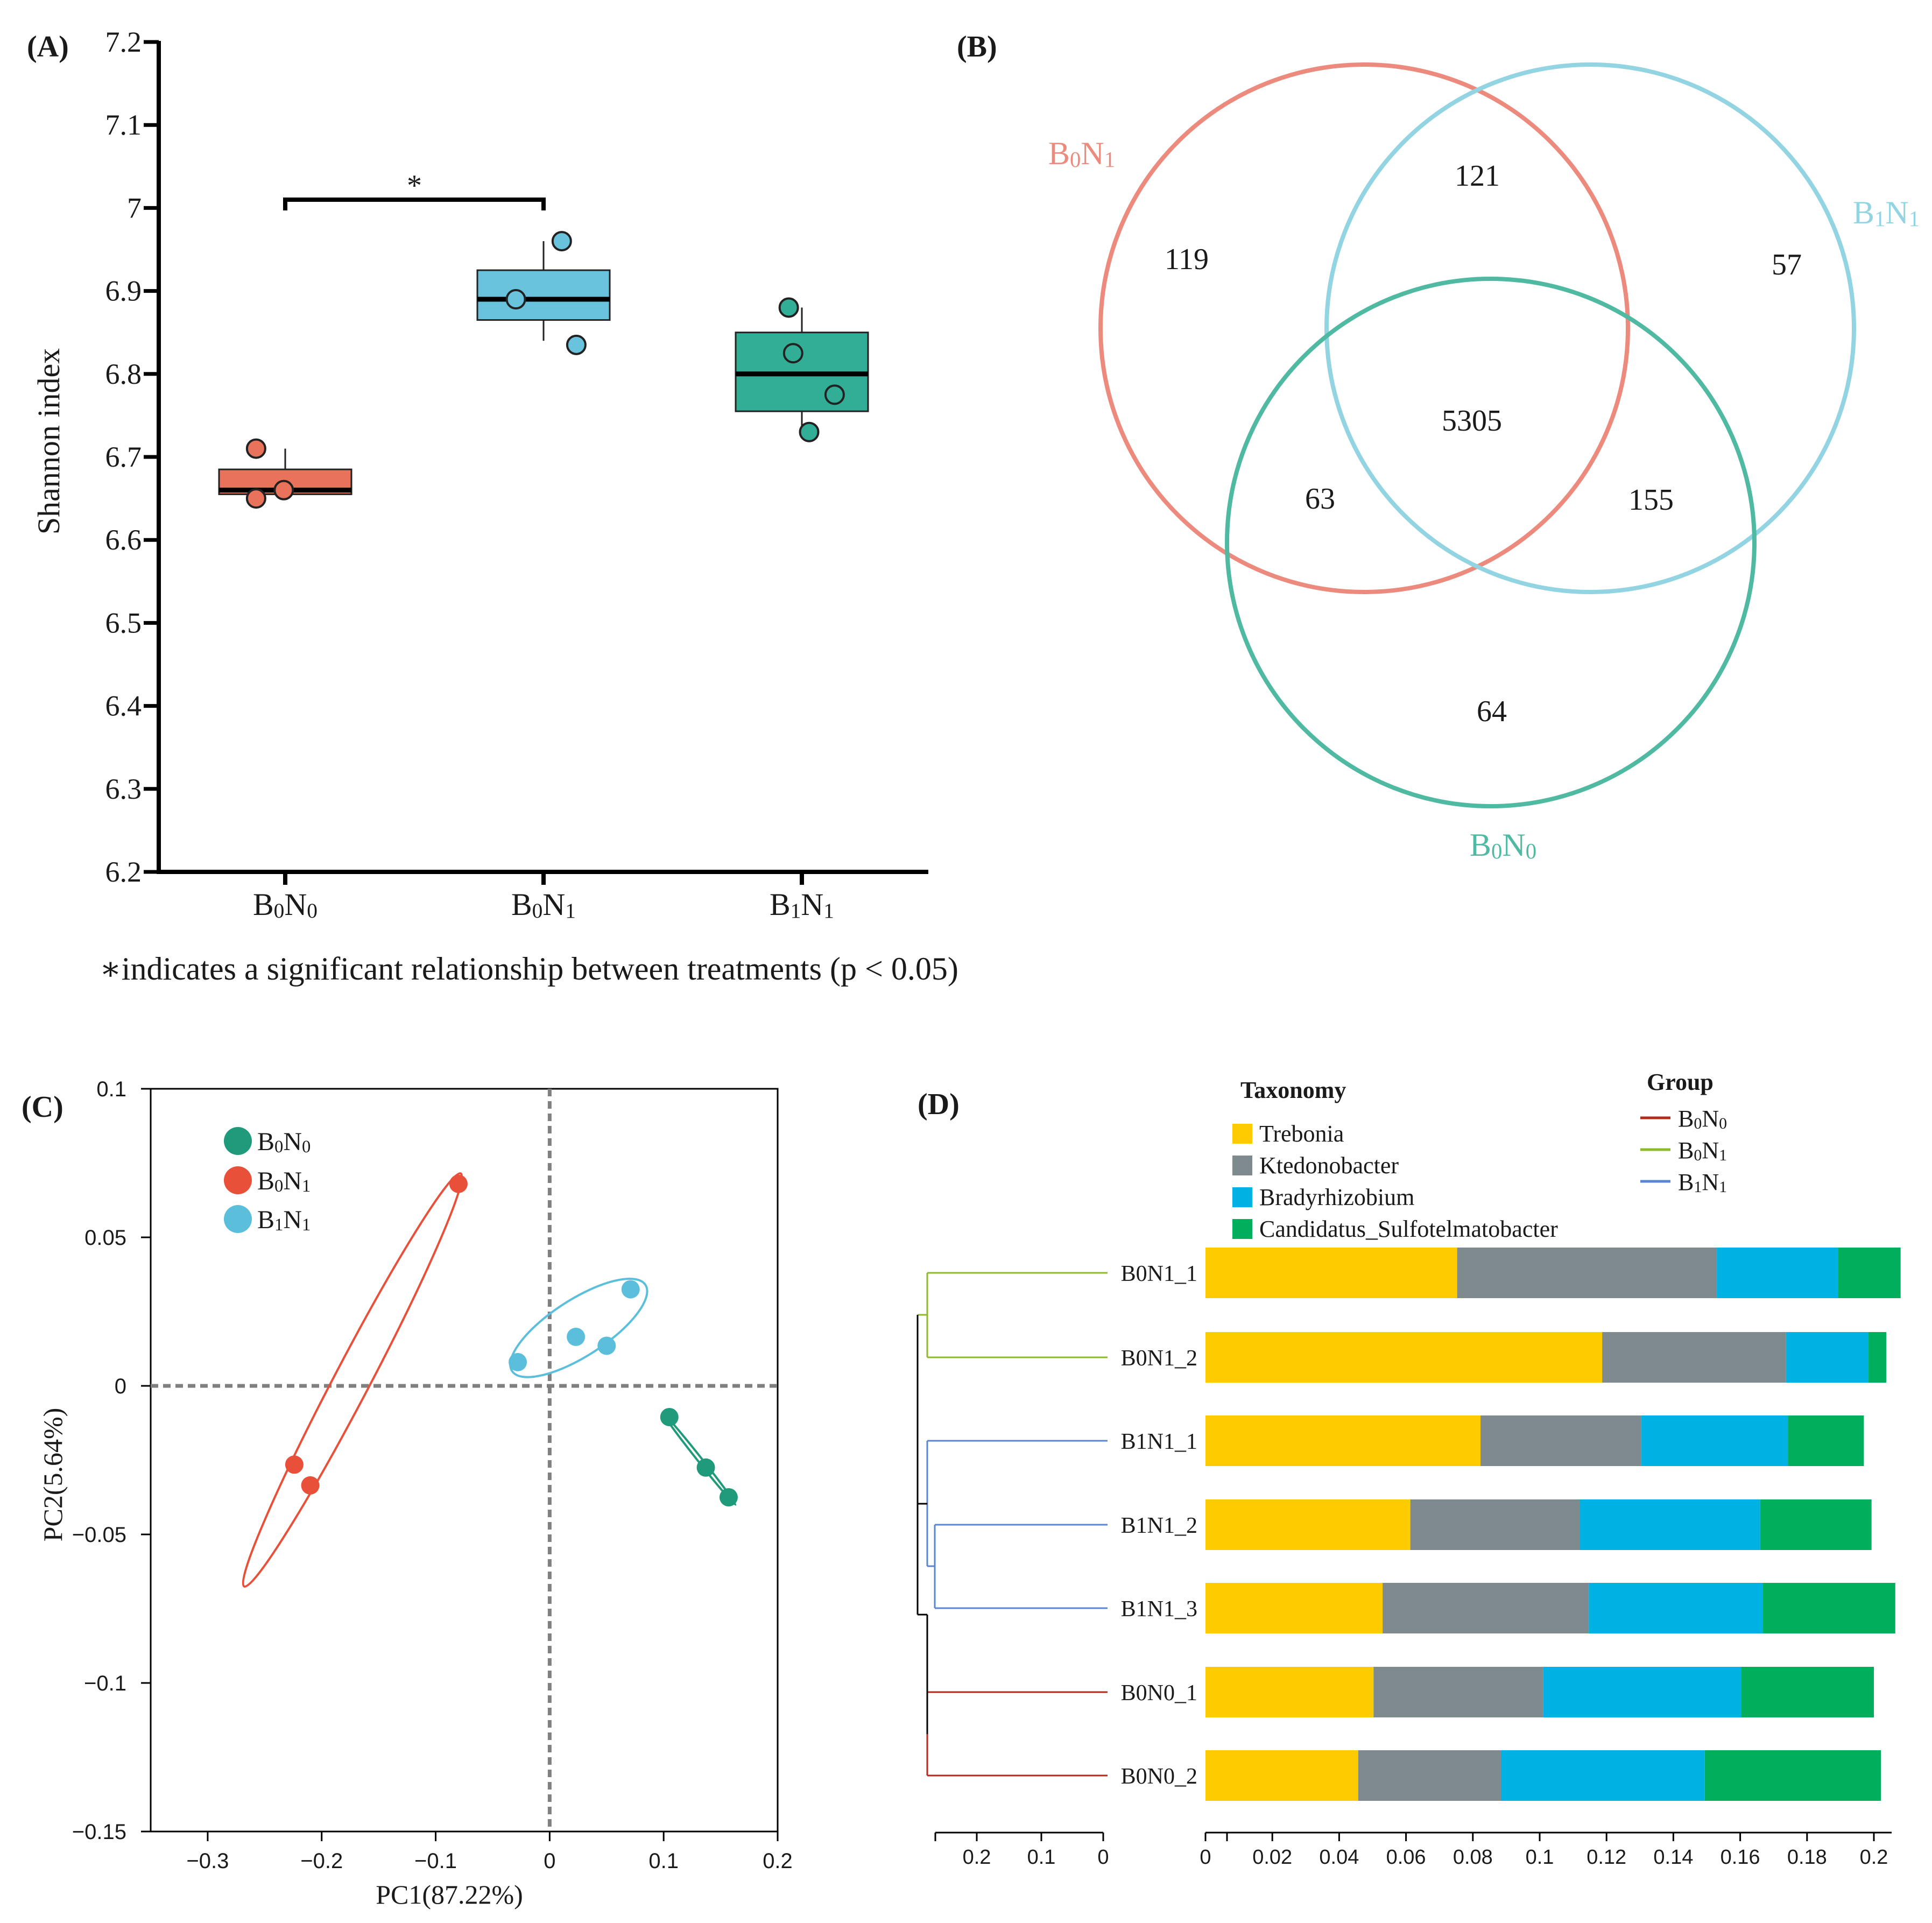 The width and height of the screenshot is (1932, 1923). I want to click on bar-row: B1N1_3, so click(1508, 1608).